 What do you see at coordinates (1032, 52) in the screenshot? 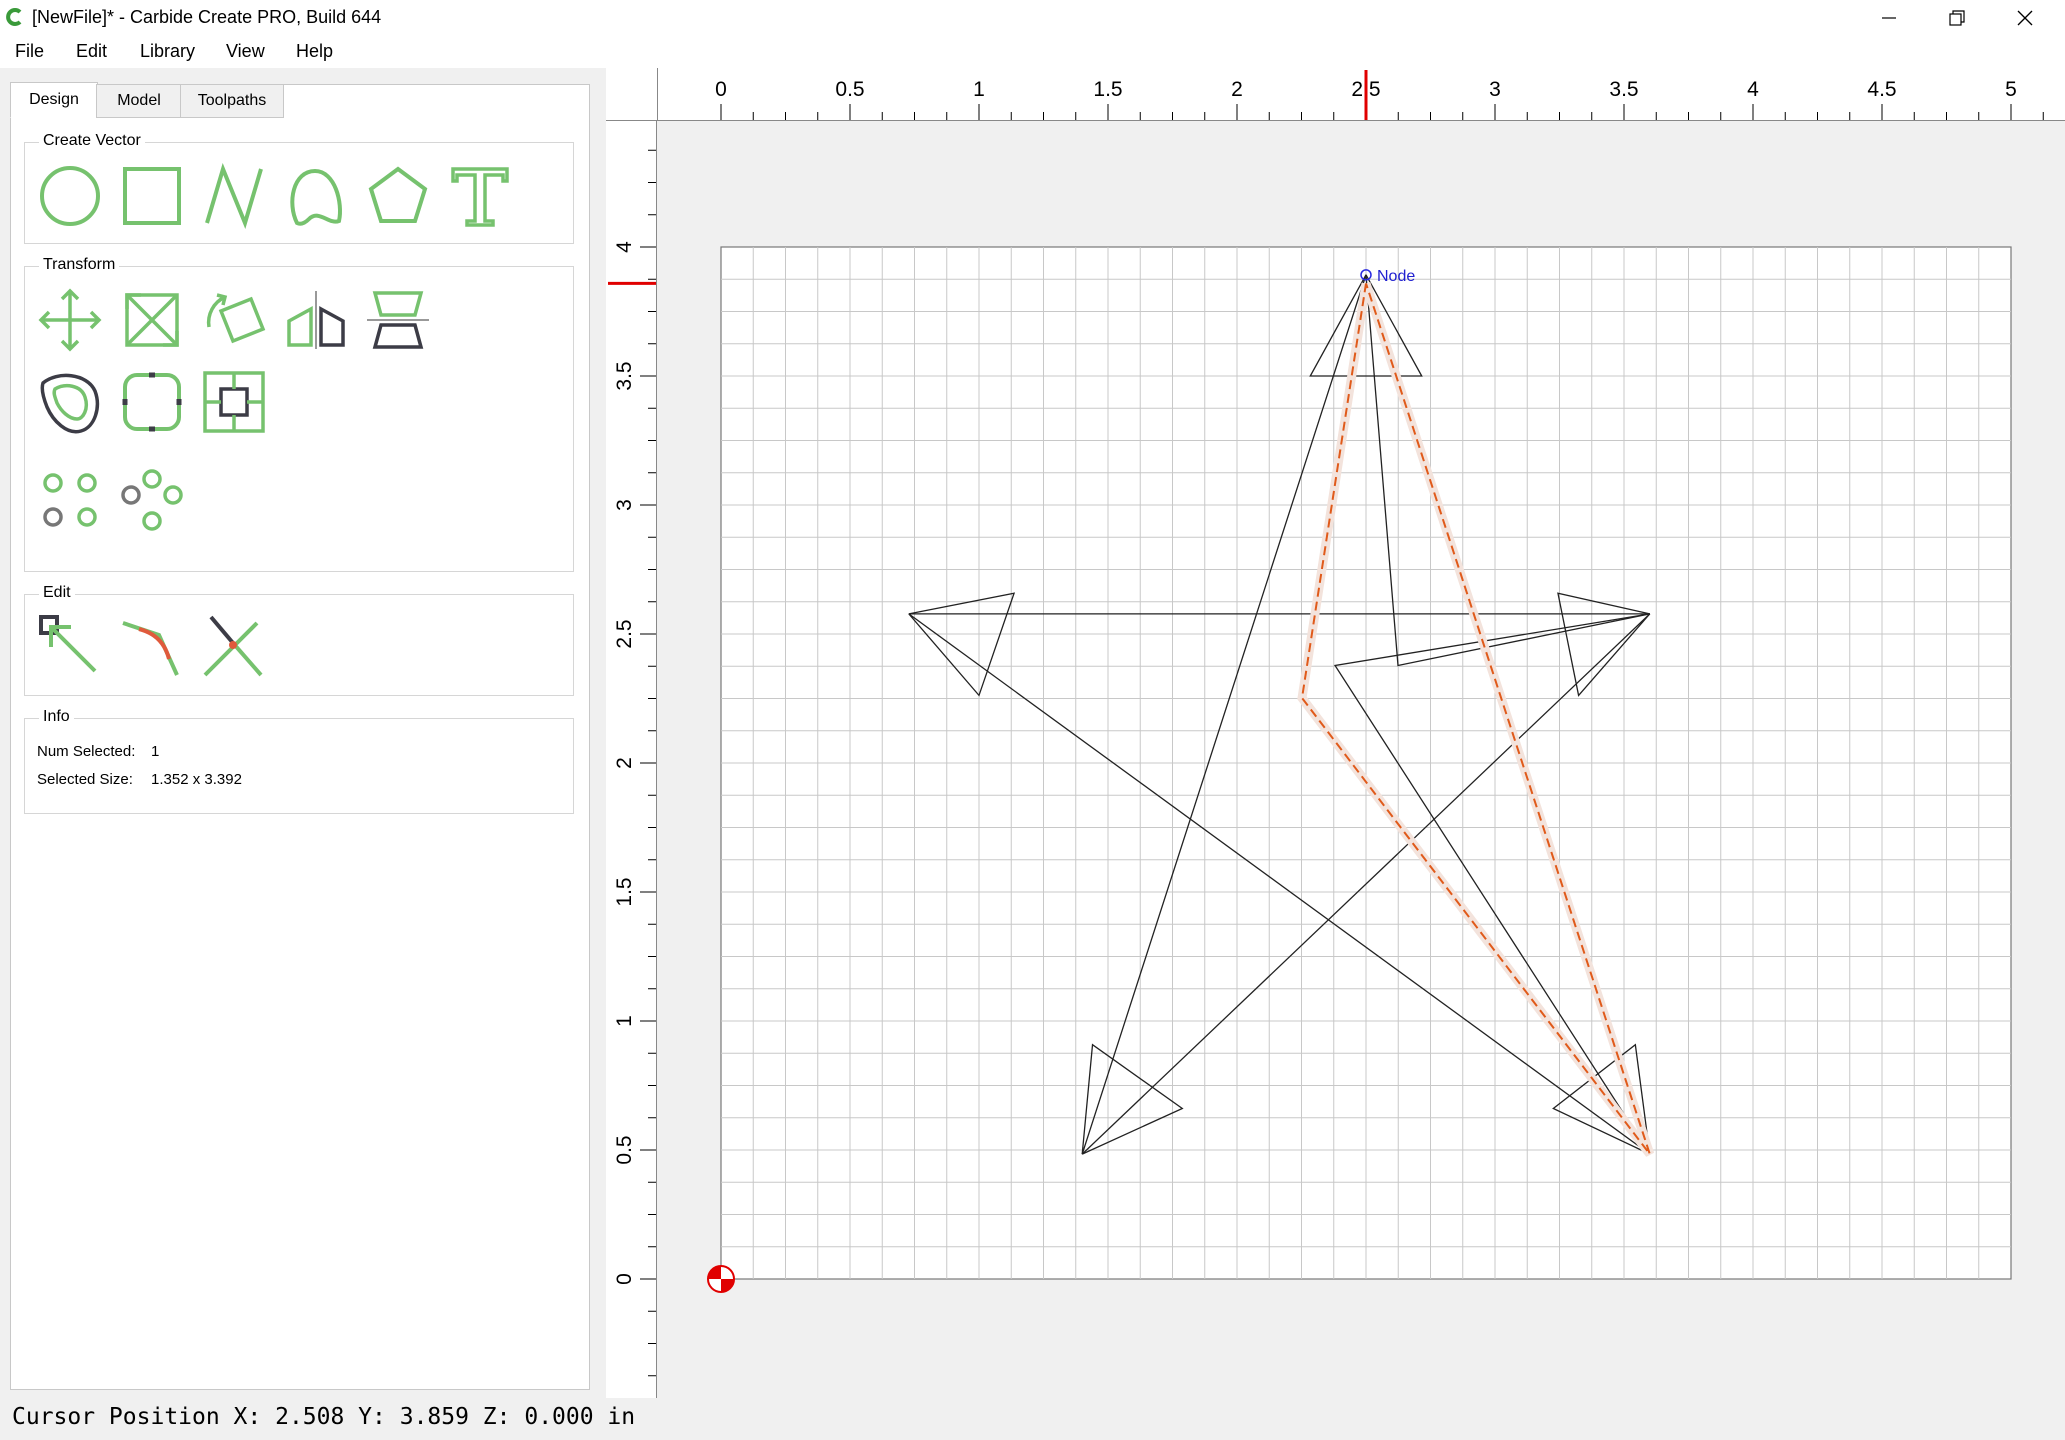
I see `menu-bar: File Edit Library View Help` at bounding box center [1032, 52].